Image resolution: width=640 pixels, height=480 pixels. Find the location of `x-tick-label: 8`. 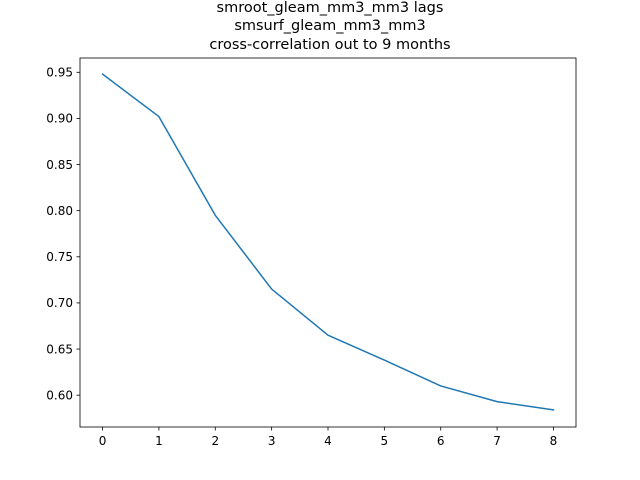

x-tick-label: 8 is located at coordinates (554, 441).